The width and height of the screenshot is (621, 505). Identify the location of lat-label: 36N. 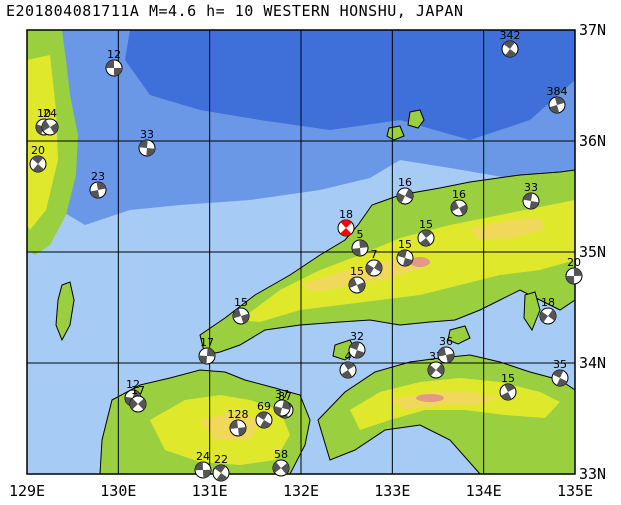
(592, 141).